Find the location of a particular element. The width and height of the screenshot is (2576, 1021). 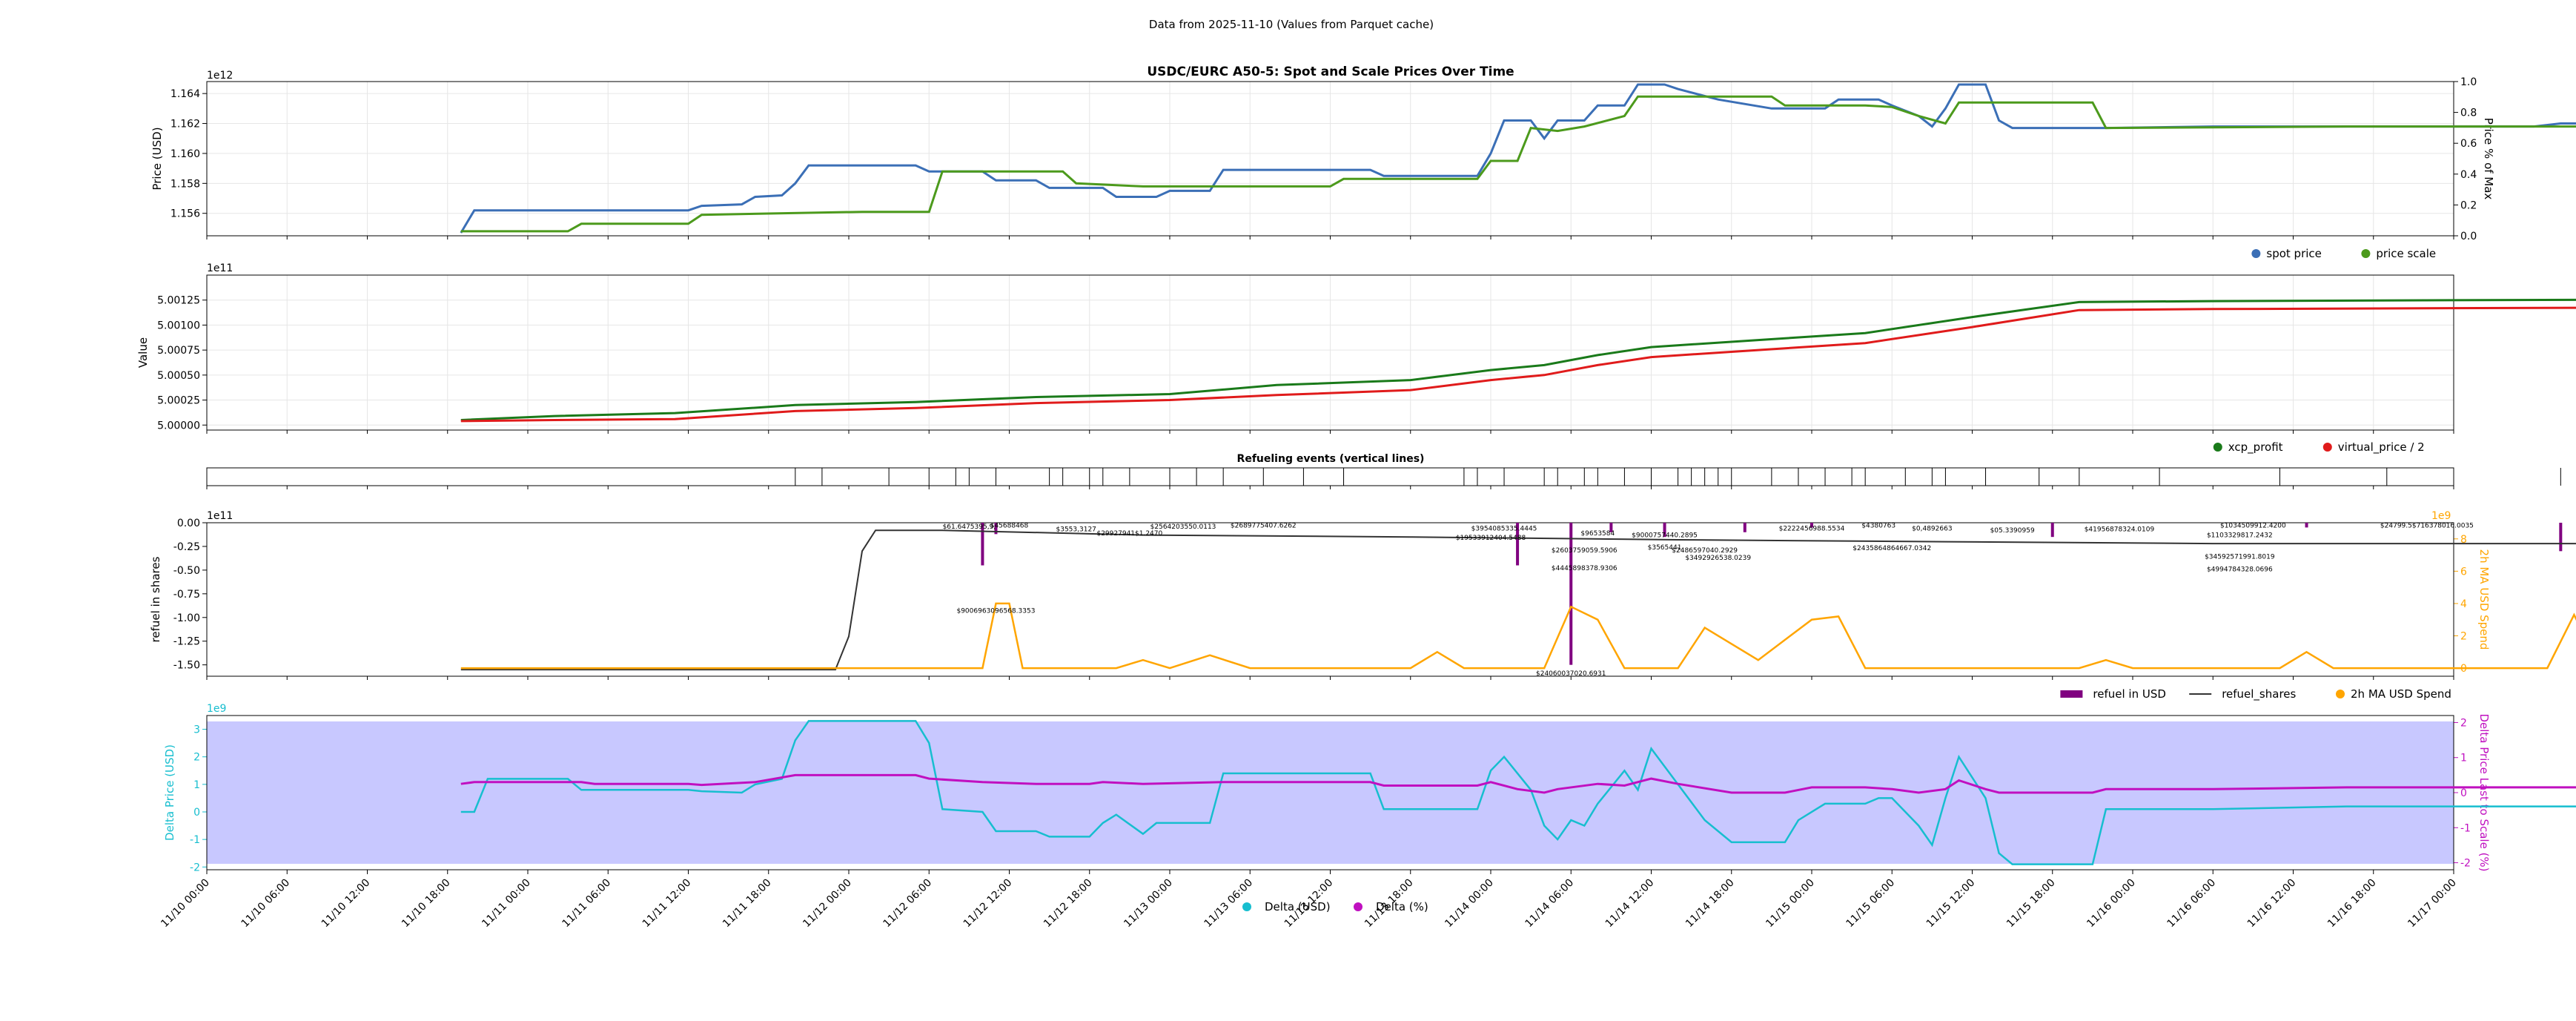

refuel-panel-ytick-label: -0.75 is located at coordinates (186, 595).